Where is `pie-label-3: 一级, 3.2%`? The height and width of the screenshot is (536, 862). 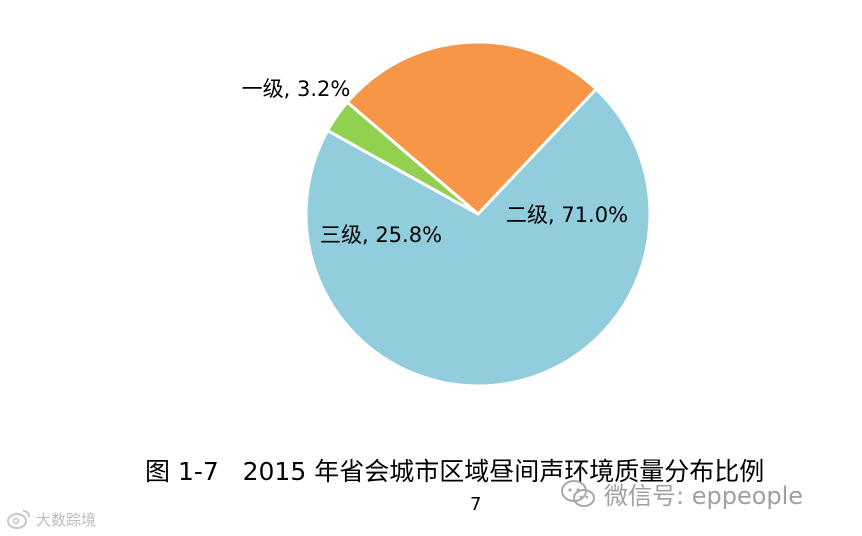 pie-label-3: 一级, 3.2% is located at coordinates (296, 89).